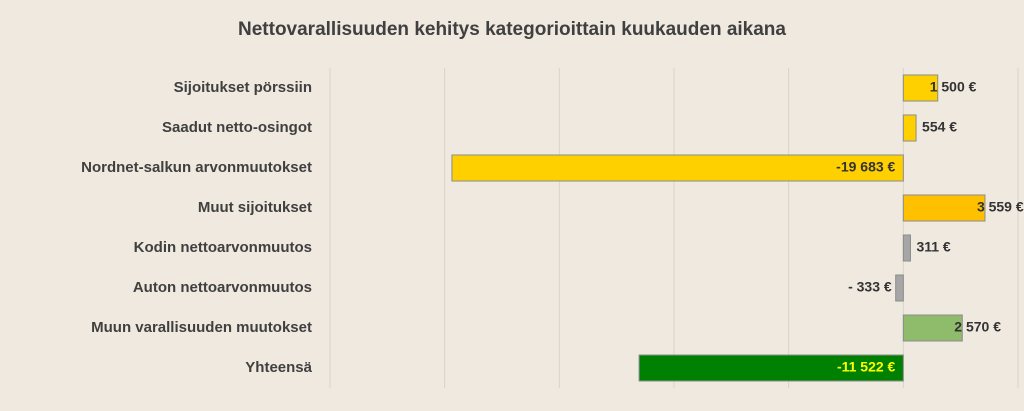 Image resolution: width=1024 pixels, height=411 pixels. What do you see at coordinates (201, 327) in the screenshot?
I see `category-label: Muun varallisuuden muutokset` at bounding box center [201, 327].